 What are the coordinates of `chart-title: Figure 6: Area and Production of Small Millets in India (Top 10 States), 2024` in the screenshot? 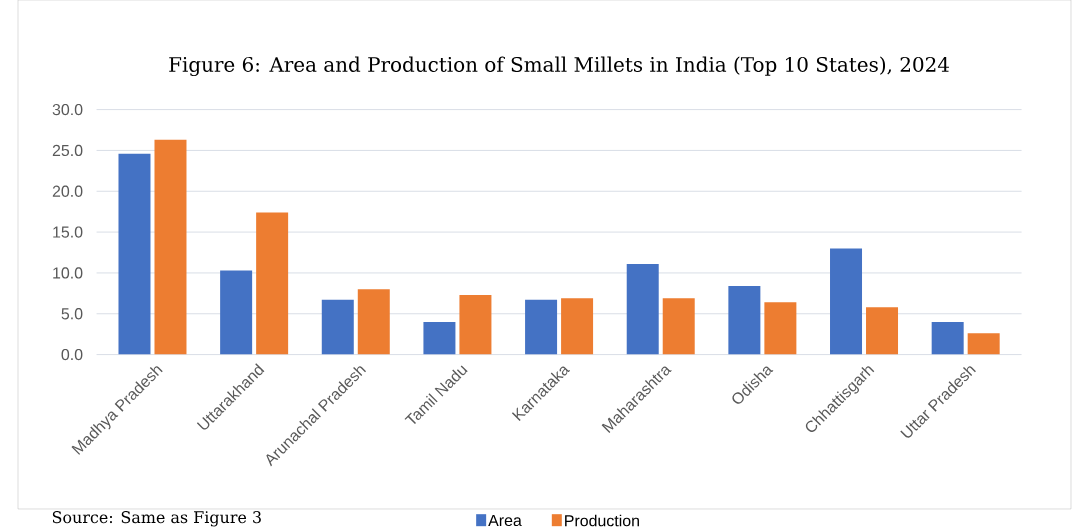 It's located at (559, 66).